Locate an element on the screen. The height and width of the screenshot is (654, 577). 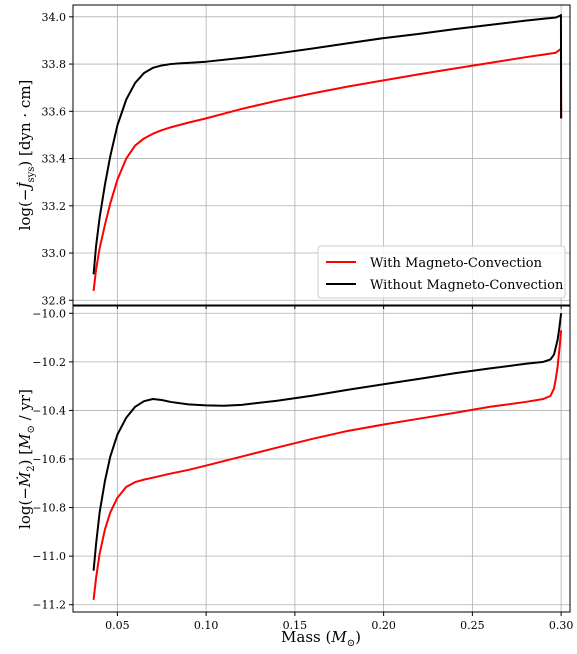
x-axis-label: Mass (M⊙) is located at coordinates (321, 638).